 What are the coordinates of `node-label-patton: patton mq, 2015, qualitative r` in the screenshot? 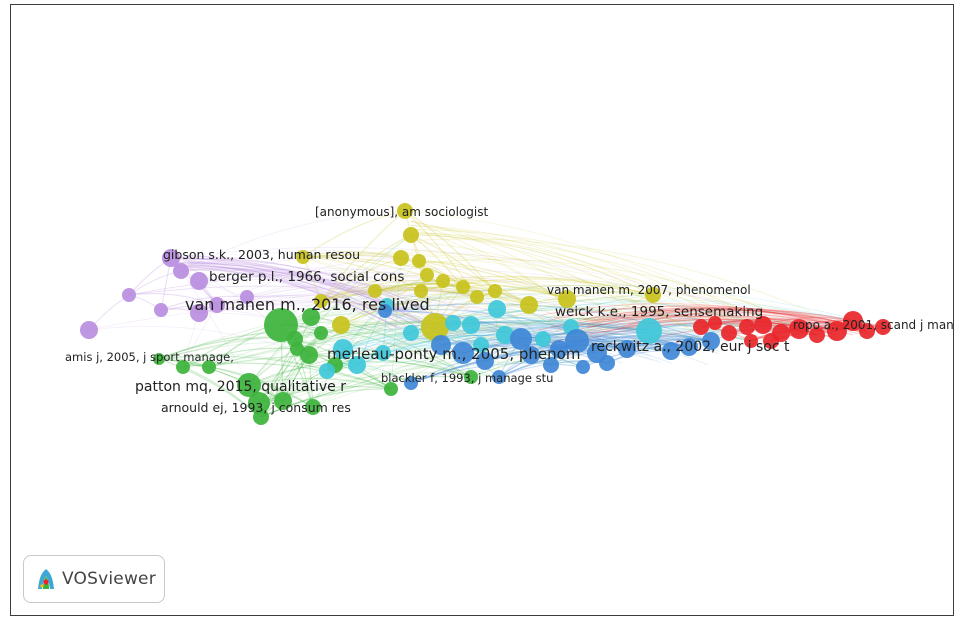 It's located at (240, 387).